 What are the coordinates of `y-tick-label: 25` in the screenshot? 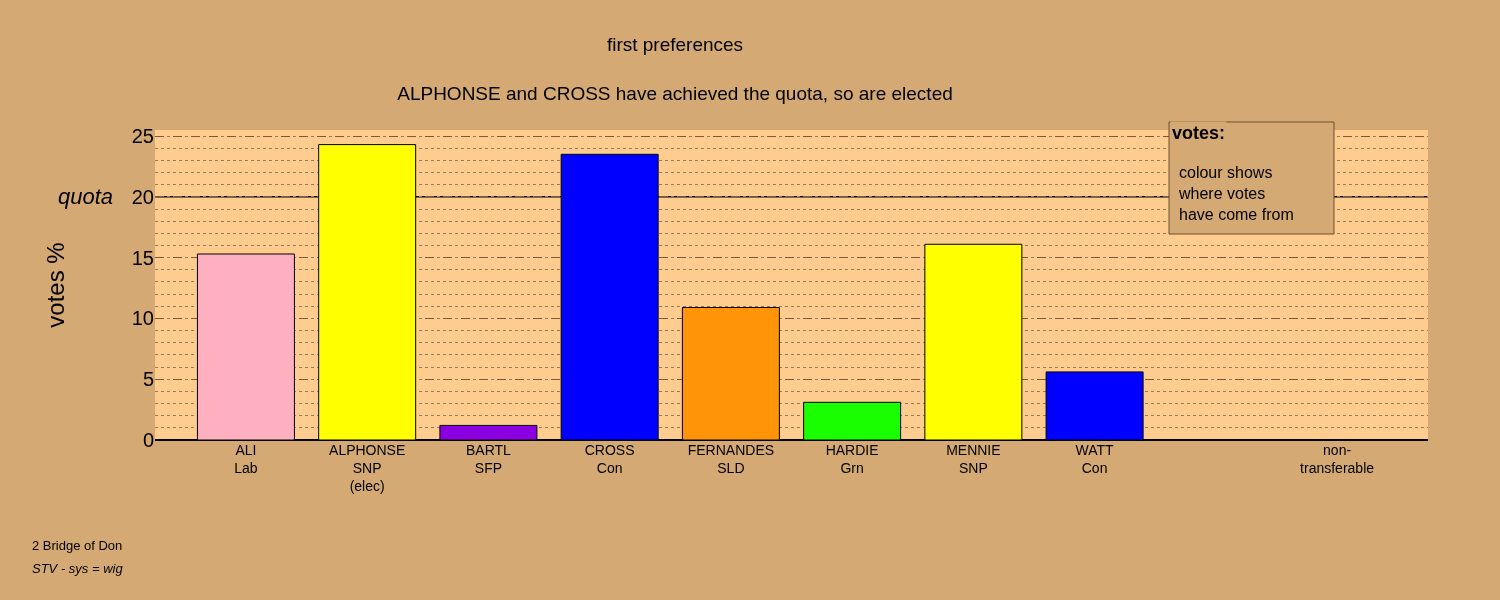 It's located at (142, 136).